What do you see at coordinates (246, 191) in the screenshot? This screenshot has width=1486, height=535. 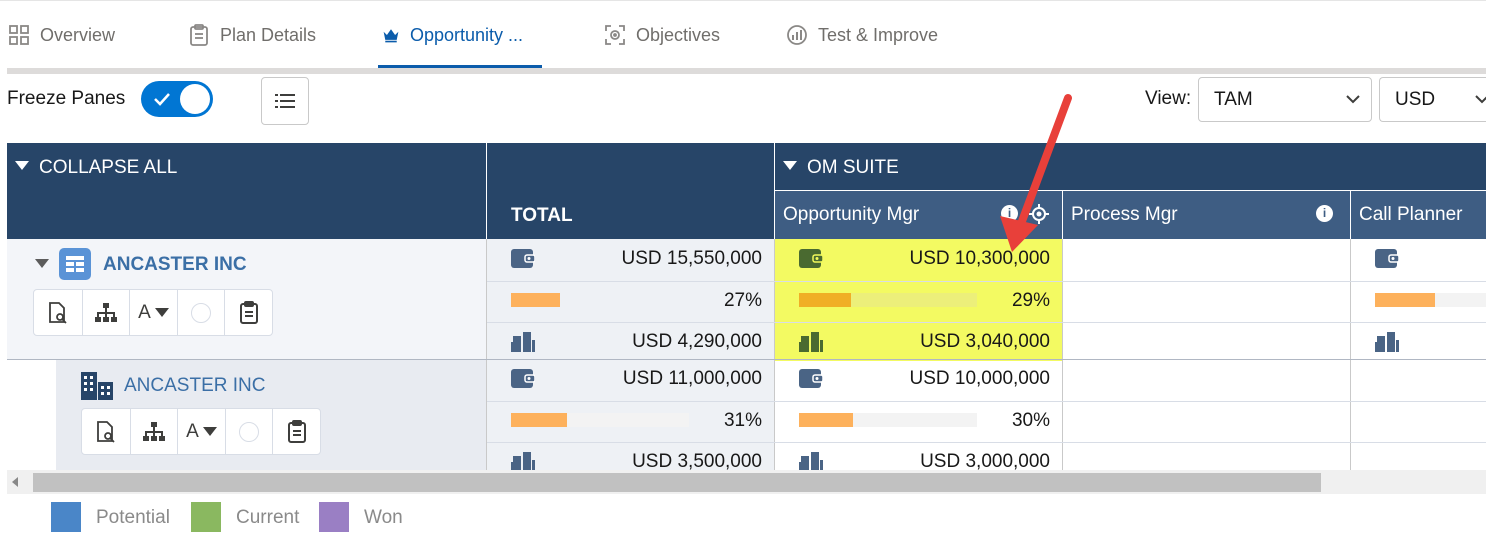 I see `collapse-all-header: COLLAPSE ALL` at bounding box center [246, 191].